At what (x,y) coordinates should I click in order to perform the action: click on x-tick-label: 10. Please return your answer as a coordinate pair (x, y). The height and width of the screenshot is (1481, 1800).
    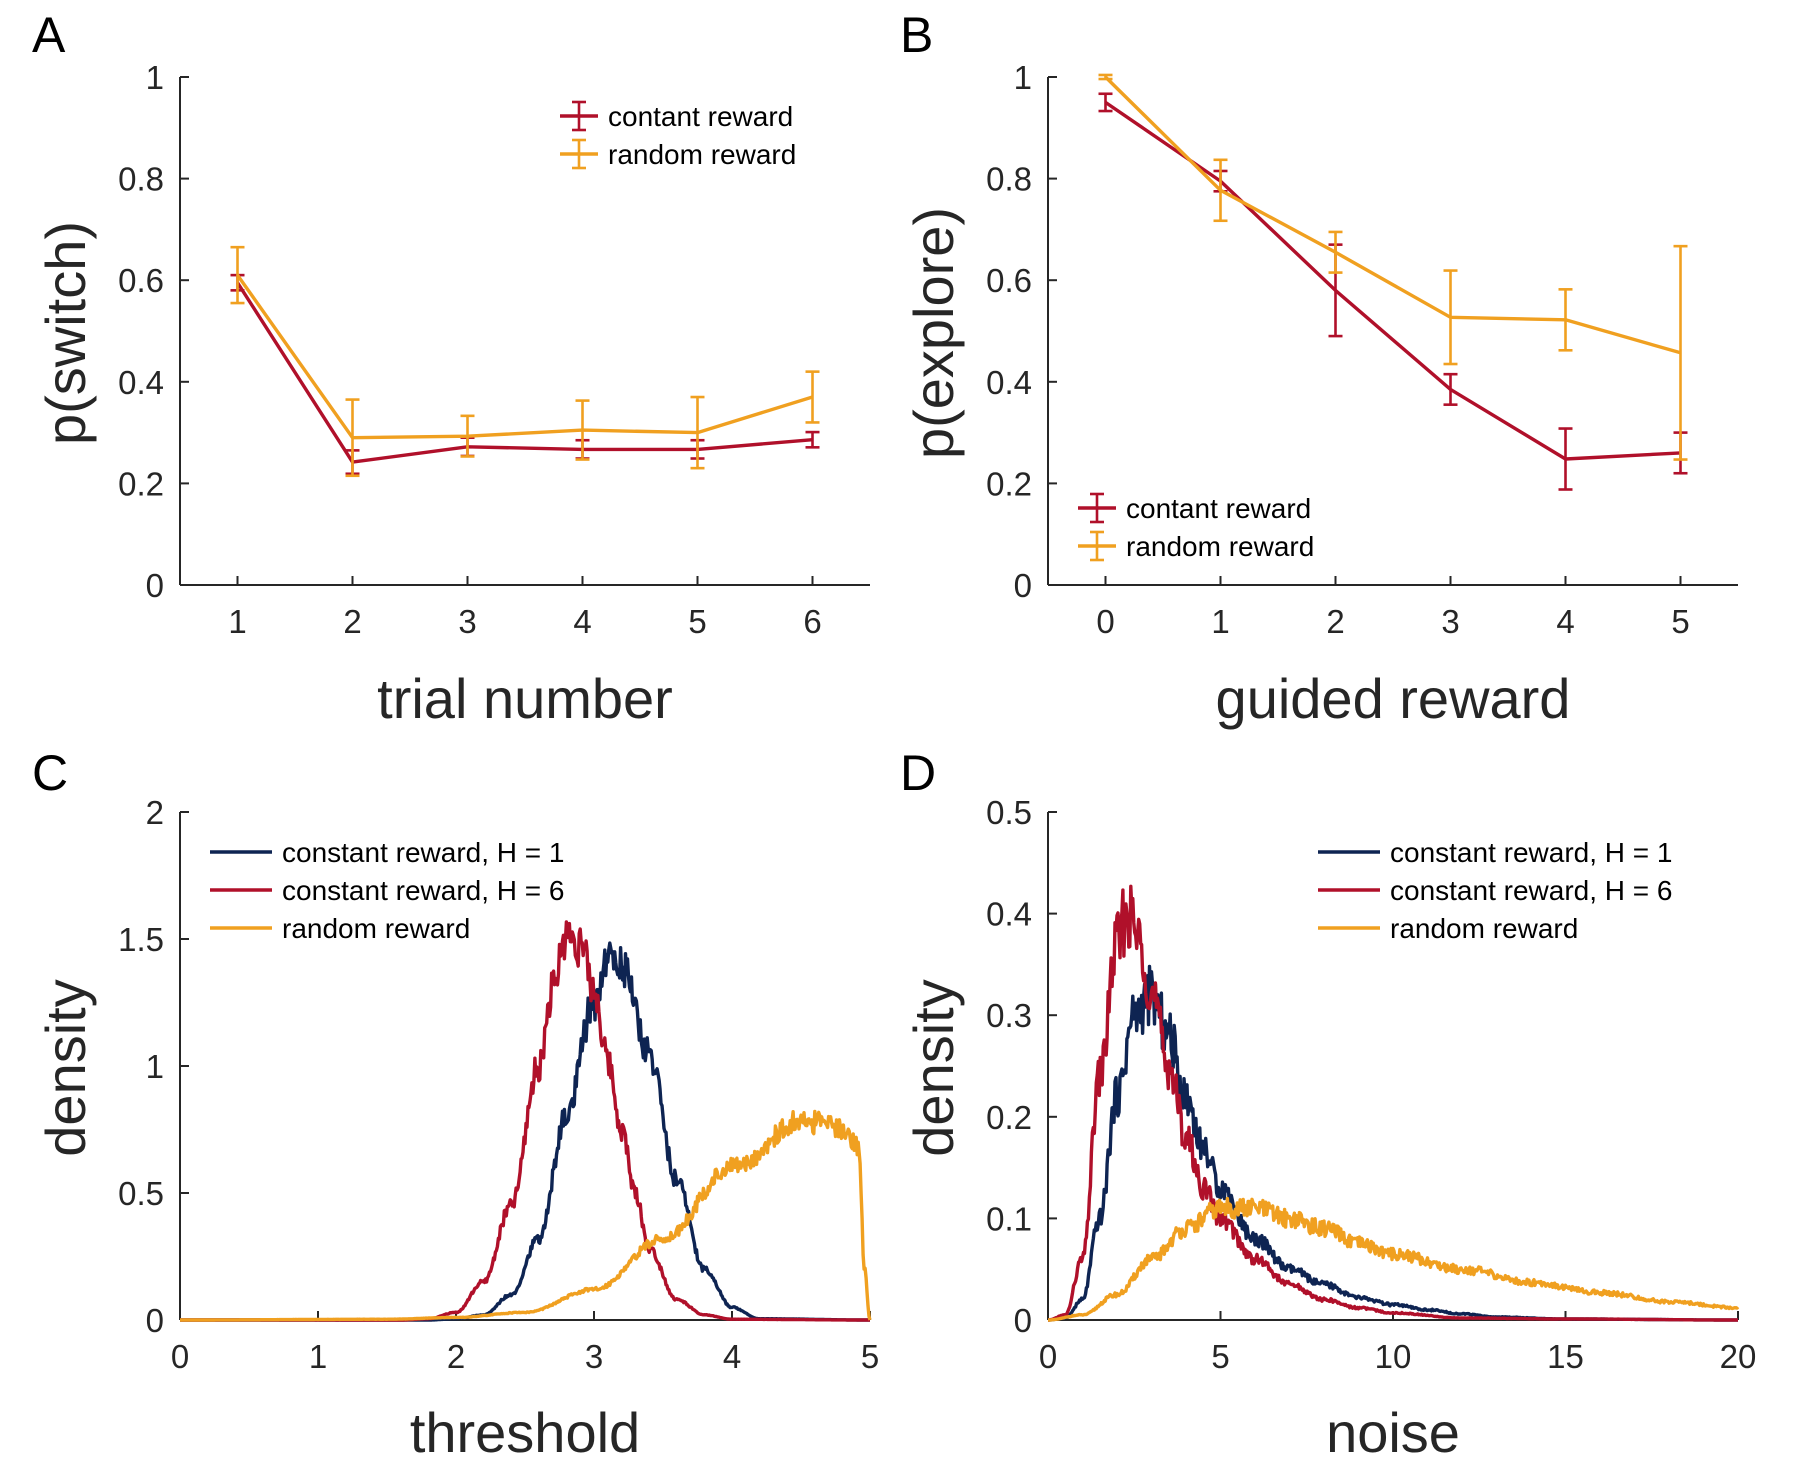
    Looking at the image, I should click on (1393, 1356).